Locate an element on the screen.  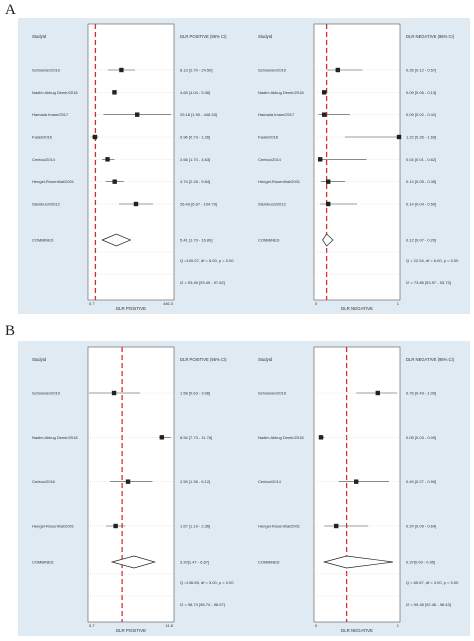
stats-q: Q = 65.67, df = 3.00, p = 0.00 is located at coordinates (432, 582).